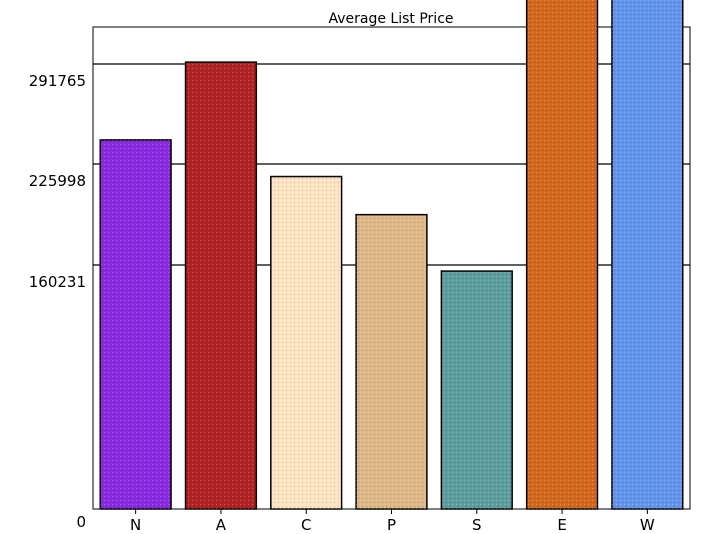 Image resolution: width=701 pixels, height=534 pixels. I want to click on y-tick-label: 160231, so click(57, 282).